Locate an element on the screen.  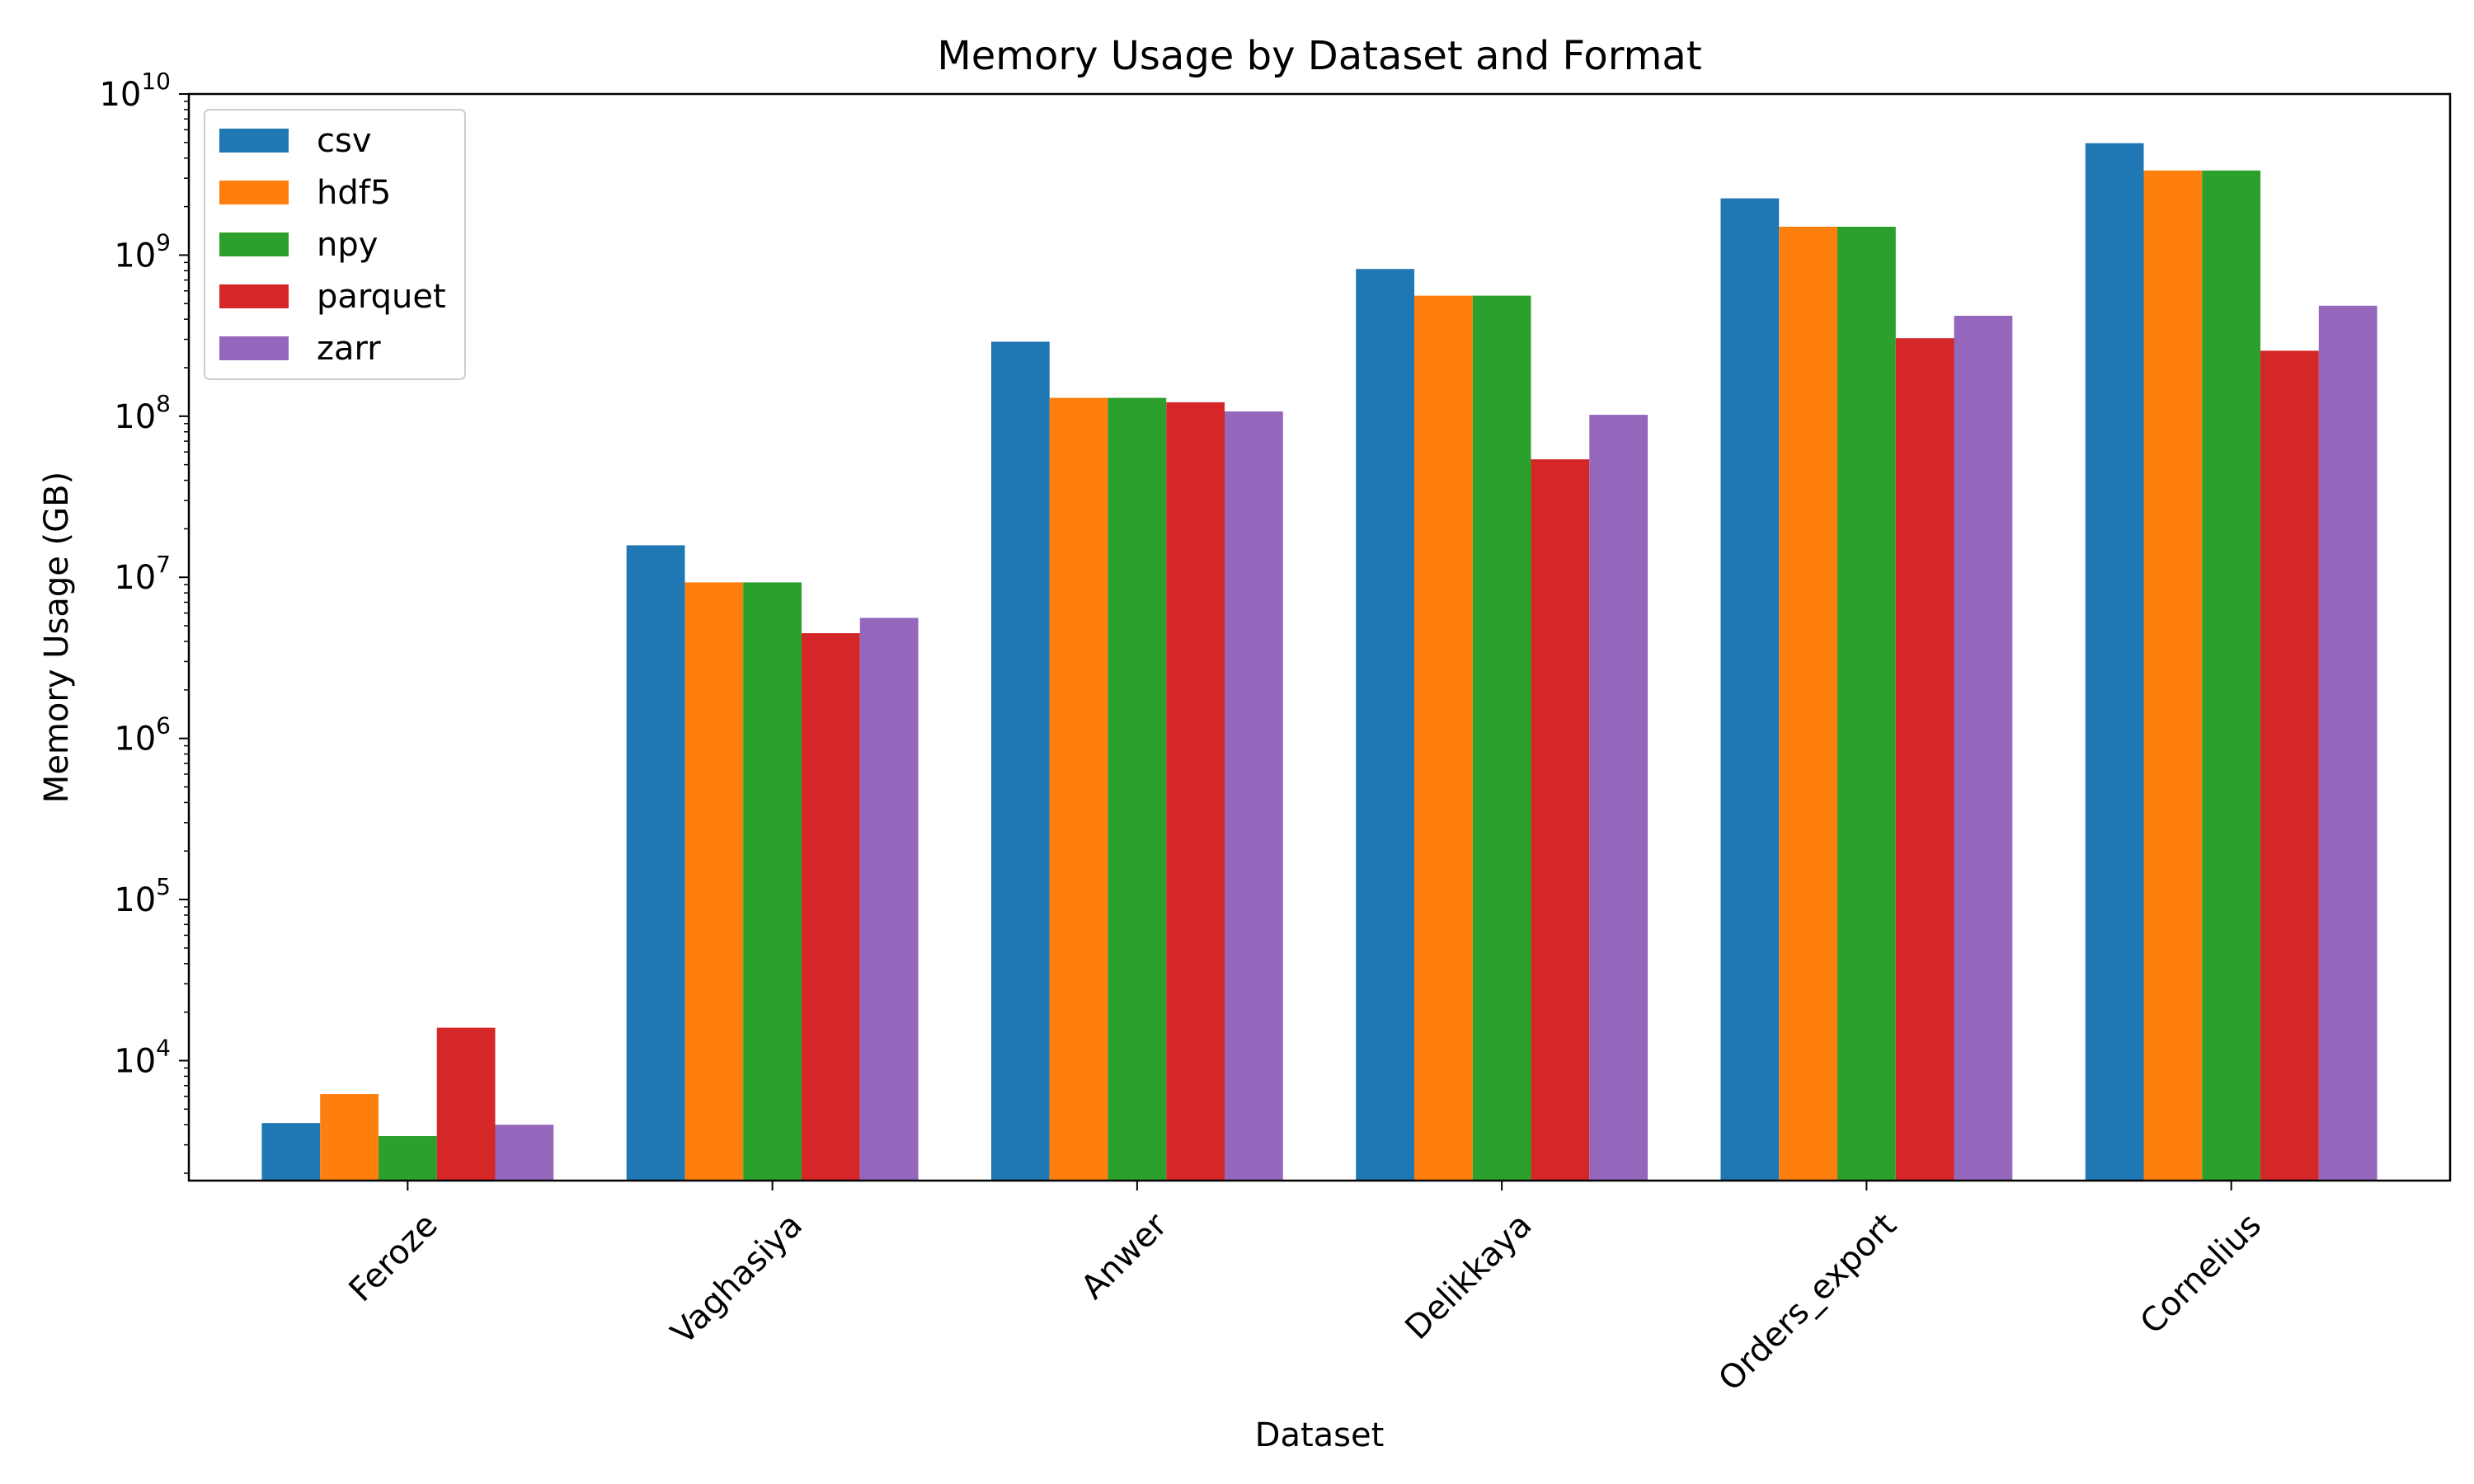
bar-zarr-vaghasiya is located at coordinates (889, 899).